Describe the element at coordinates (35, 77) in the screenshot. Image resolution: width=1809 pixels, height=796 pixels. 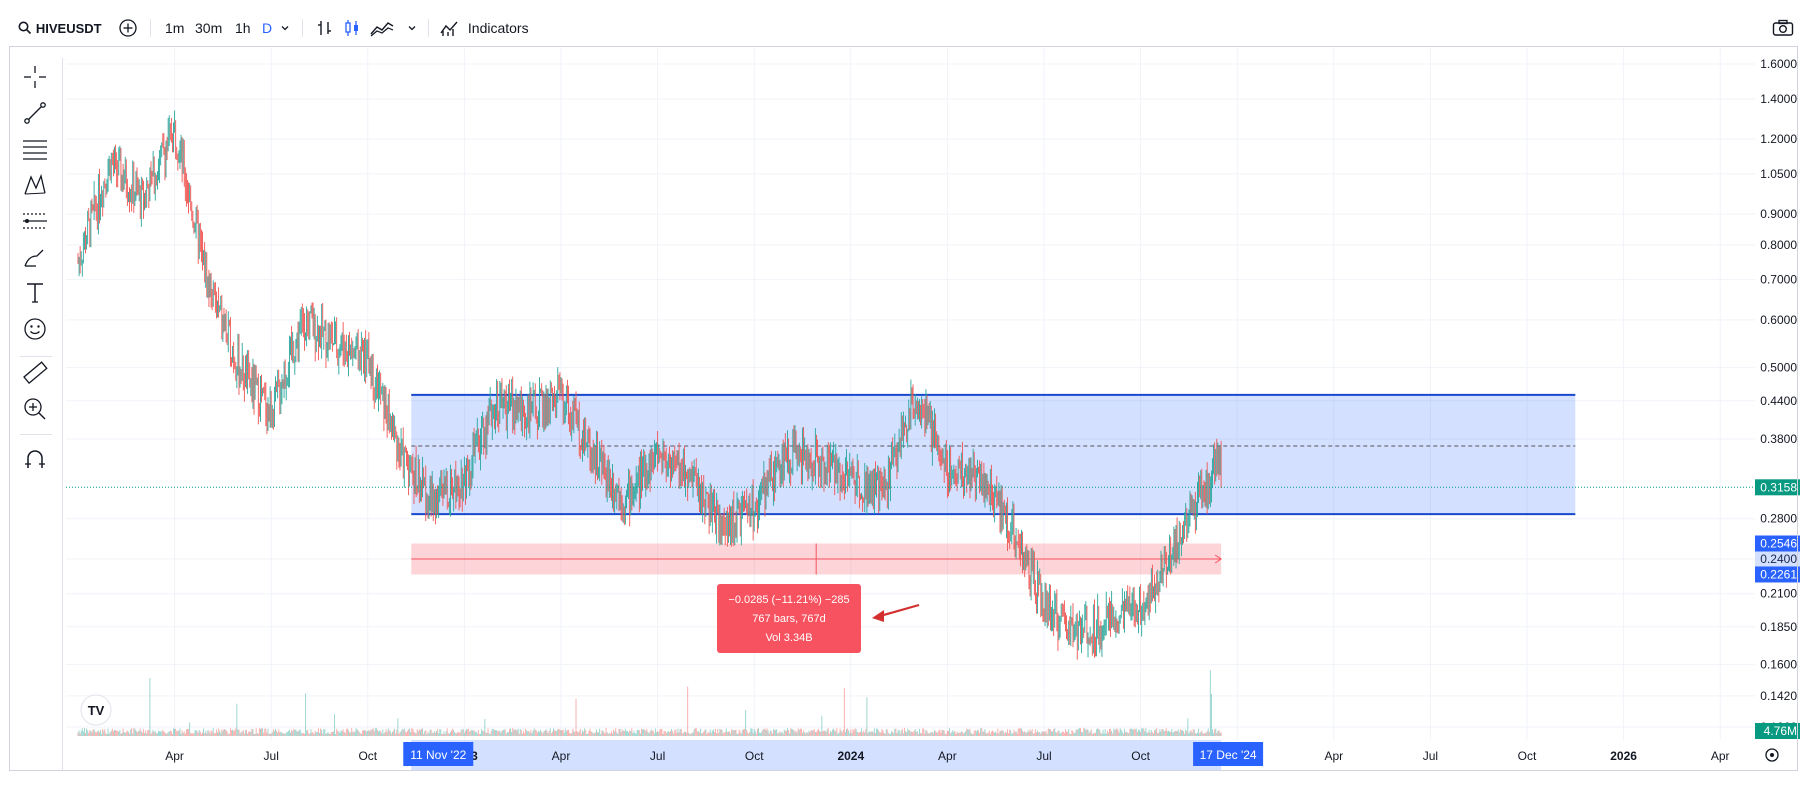
I see `crosshair-tool` at that location.